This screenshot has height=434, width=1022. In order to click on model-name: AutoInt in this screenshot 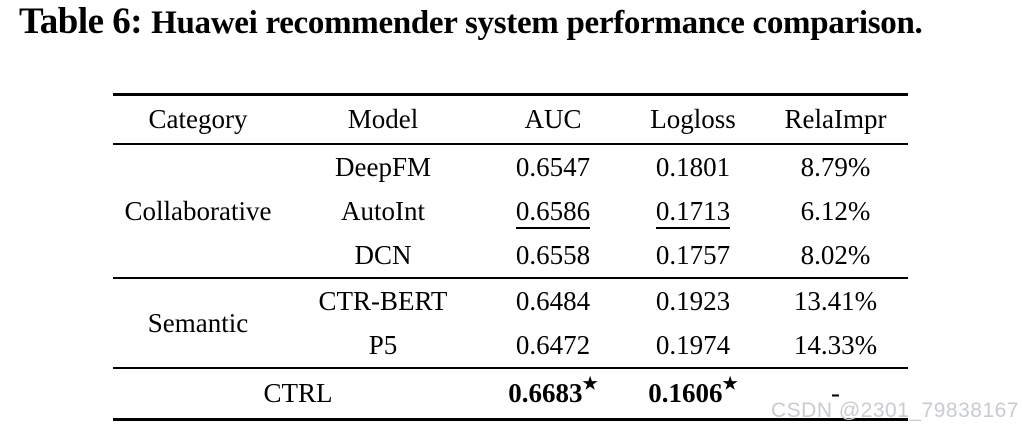, I will do `click(383, 210)`.